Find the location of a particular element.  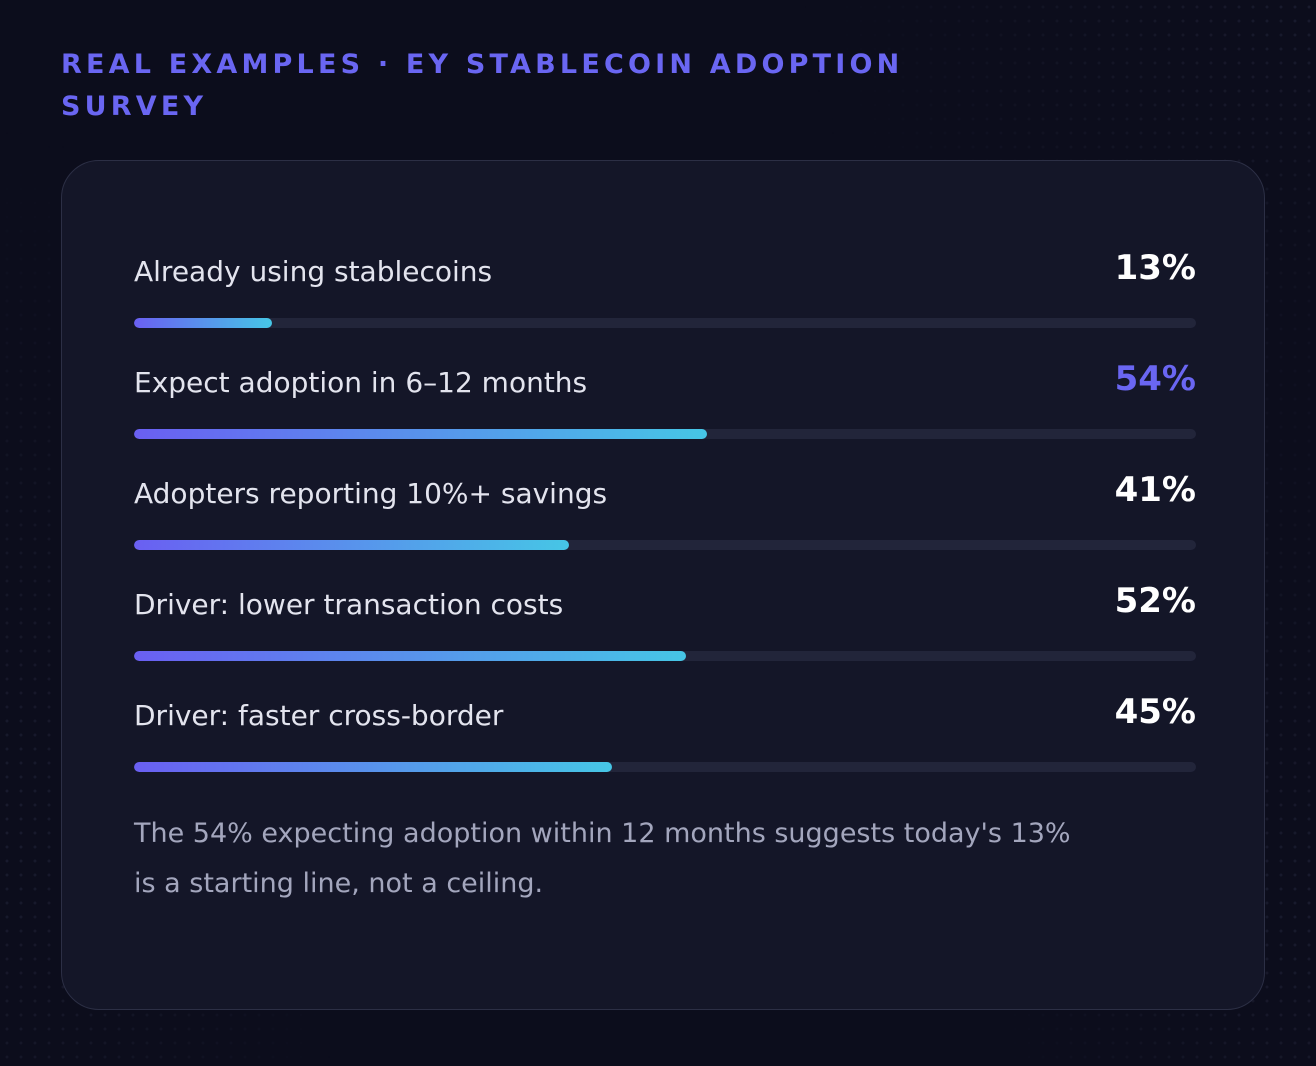

bar-row: Expect adoption in 6–12 months 54% is located at coordinates (665, 355).